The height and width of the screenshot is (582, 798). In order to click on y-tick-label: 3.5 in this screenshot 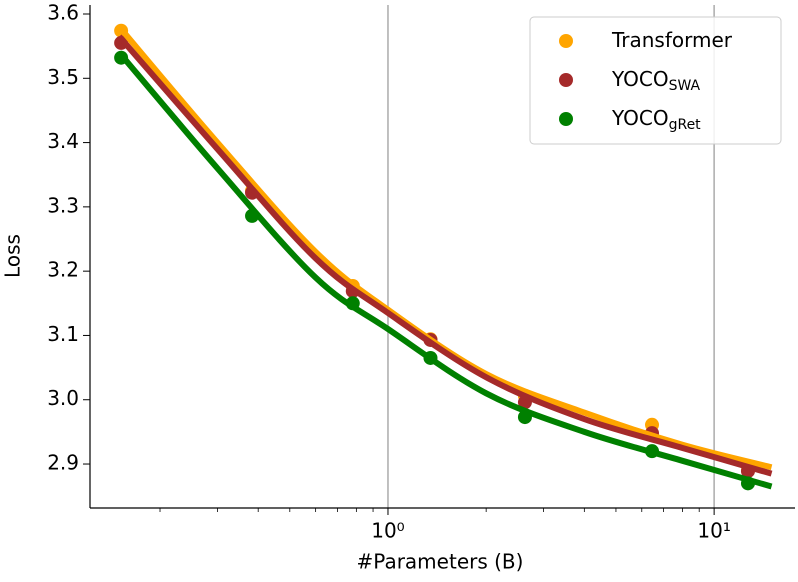, I will do `click(63, 77)`.